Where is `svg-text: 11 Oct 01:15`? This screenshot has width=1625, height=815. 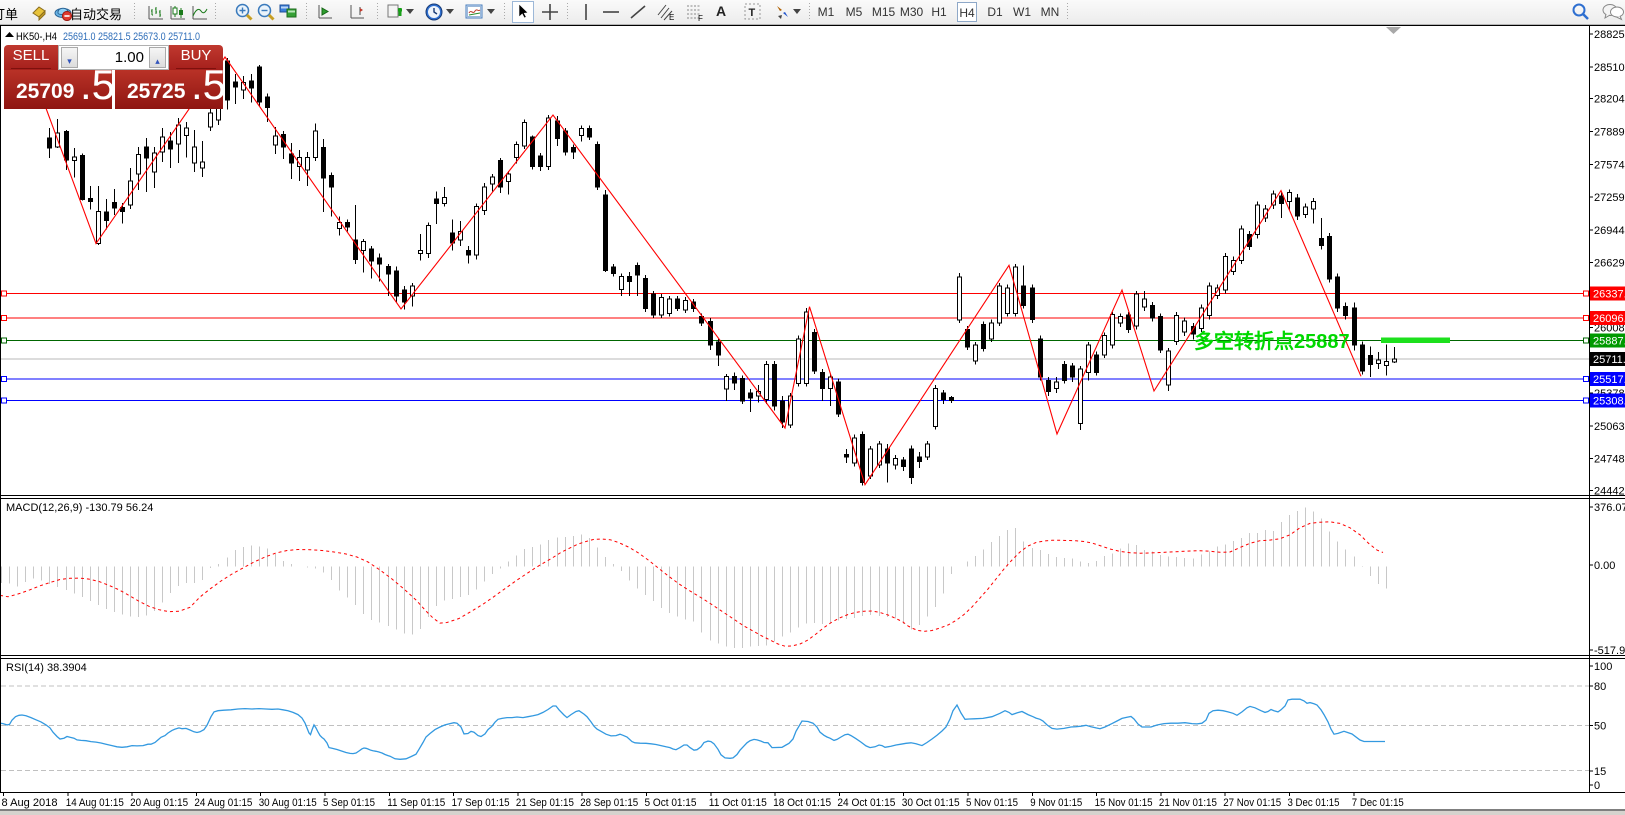
svg-text: 11 Oct 01:15 is located at coordinates (738, 803).